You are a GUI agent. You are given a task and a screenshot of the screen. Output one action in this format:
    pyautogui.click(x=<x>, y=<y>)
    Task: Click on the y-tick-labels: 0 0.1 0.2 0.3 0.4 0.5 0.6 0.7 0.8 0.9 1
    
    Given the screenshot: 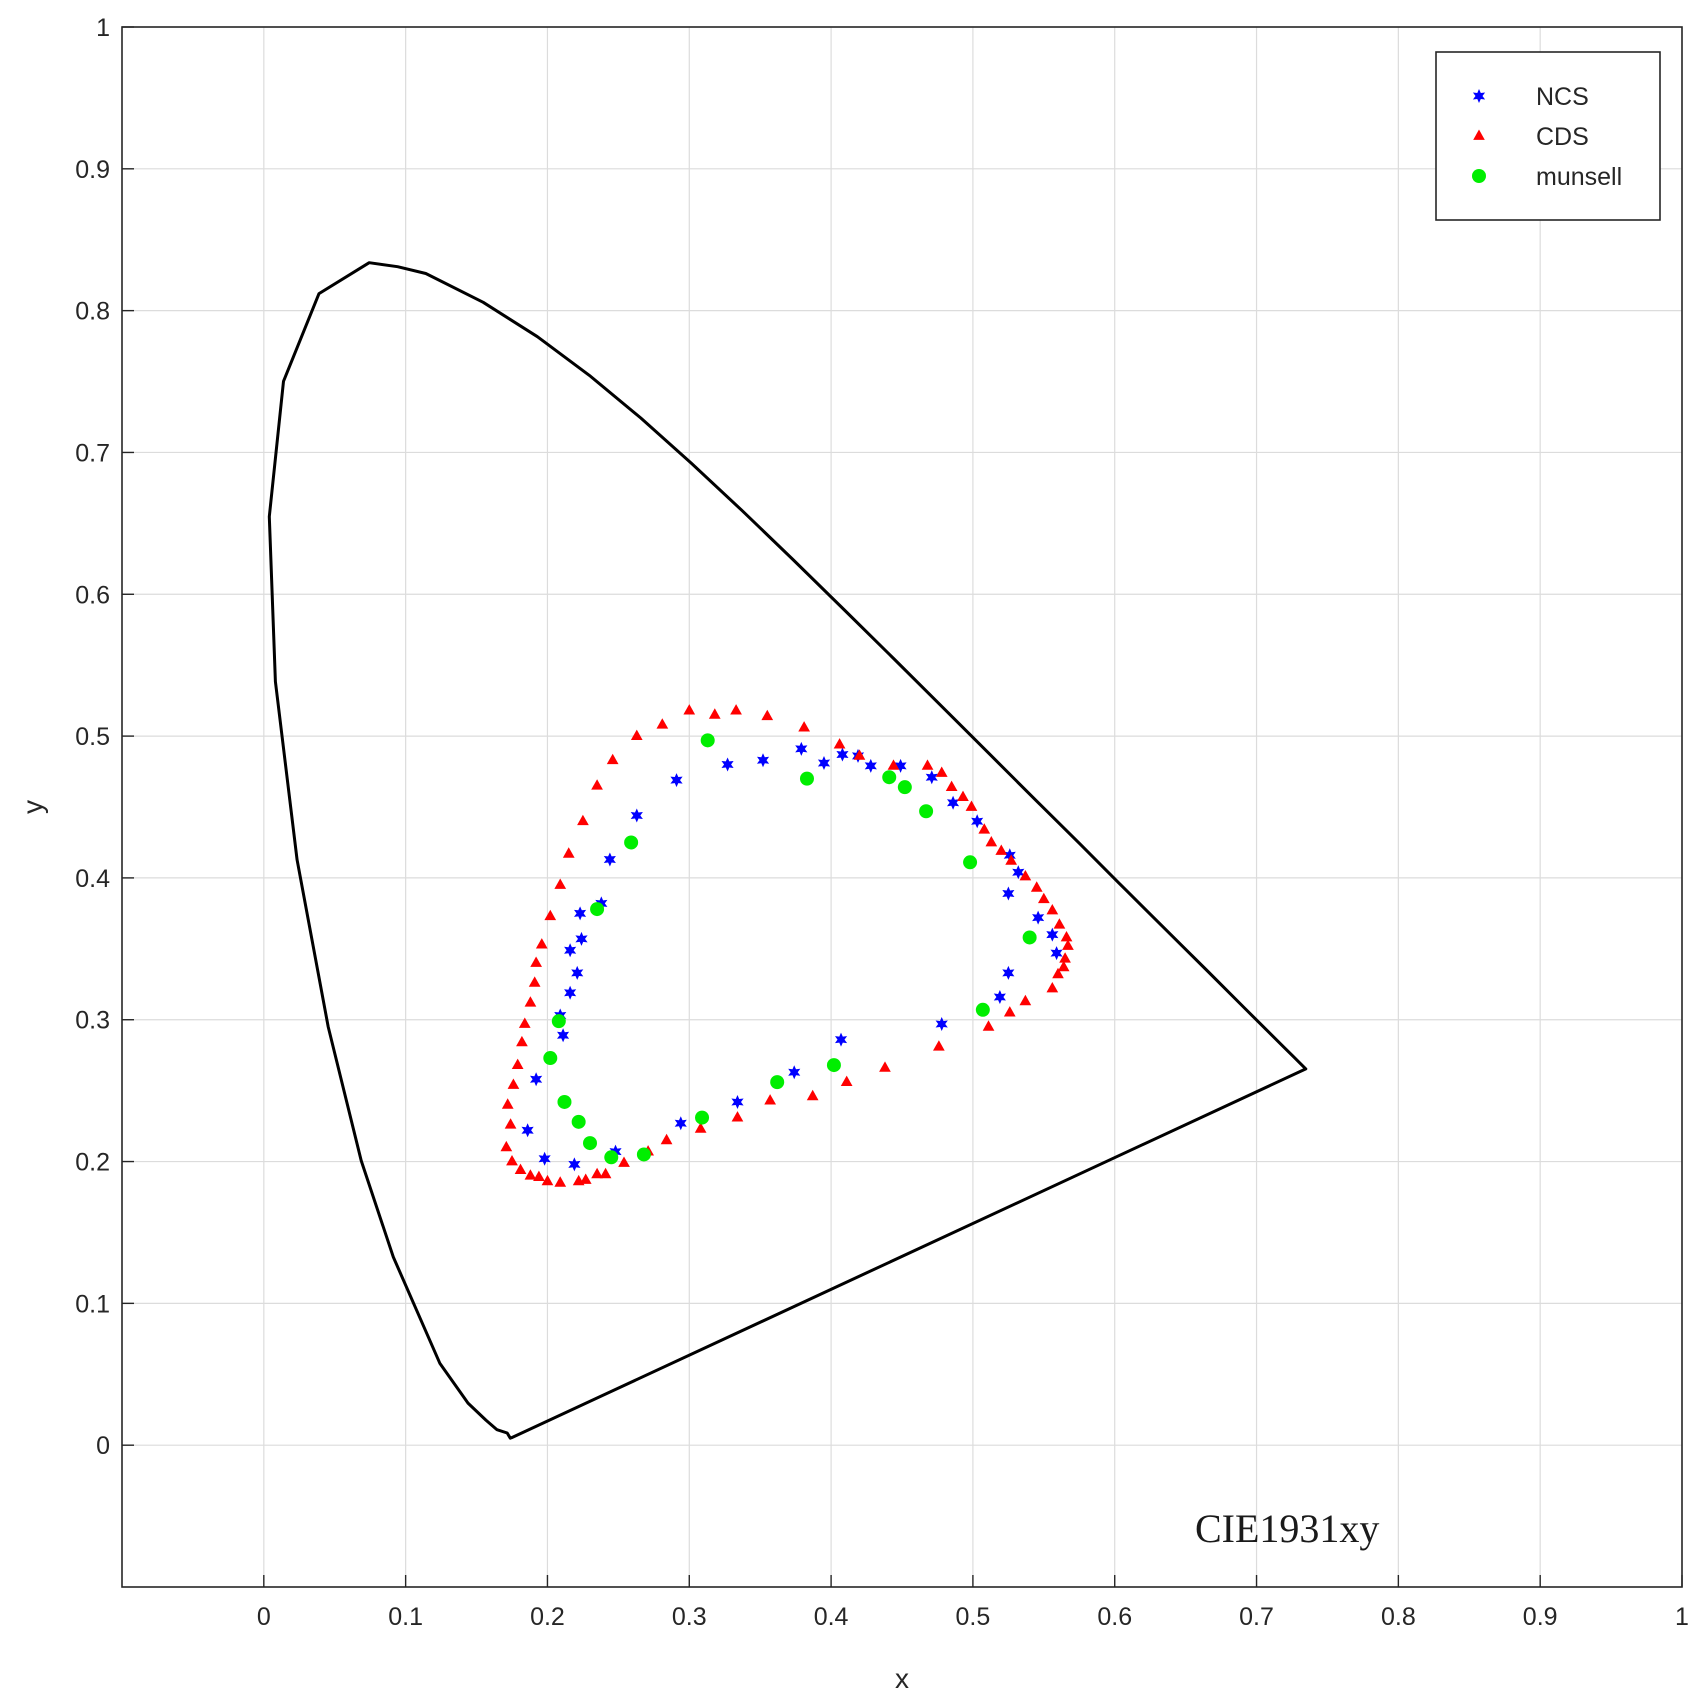 What is the action you would take?
    pyautogui.click(x=92, y=737)
    